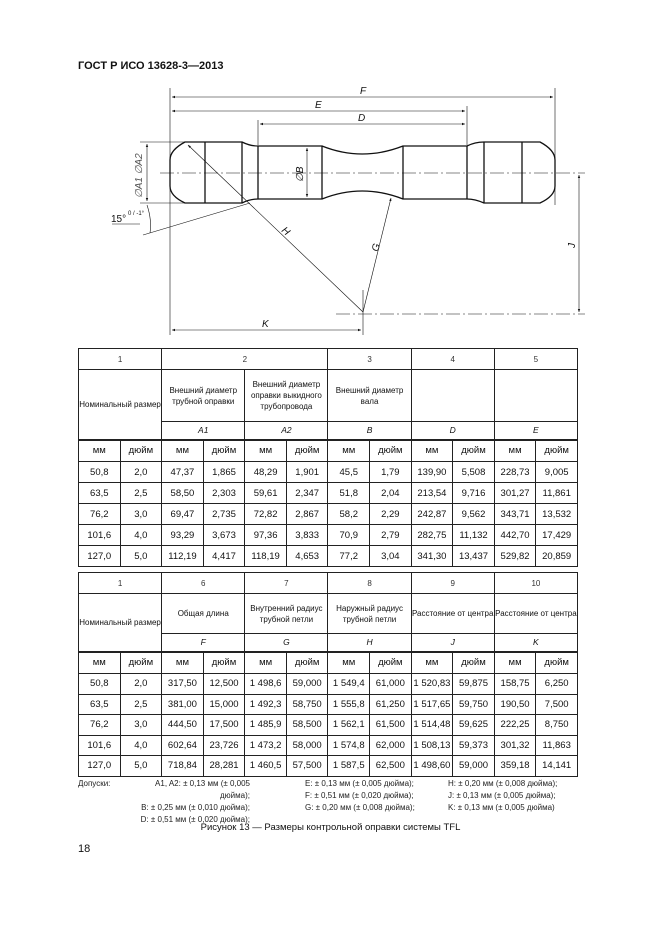  Describe the element at coordinates (556, 704) in the screenshot. I see `table-cell: 7,500` at that location.